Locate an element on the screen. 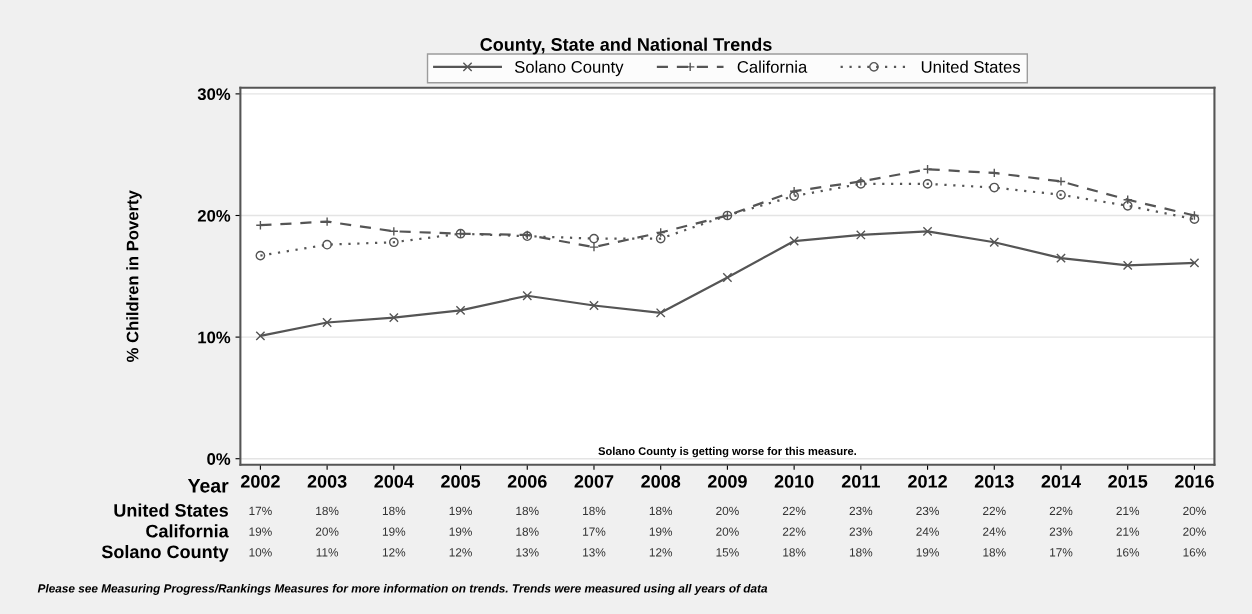 The height and width of the screenshot is (614, 1252). y-tick-label: 0% is located at coordinates (219, 459).